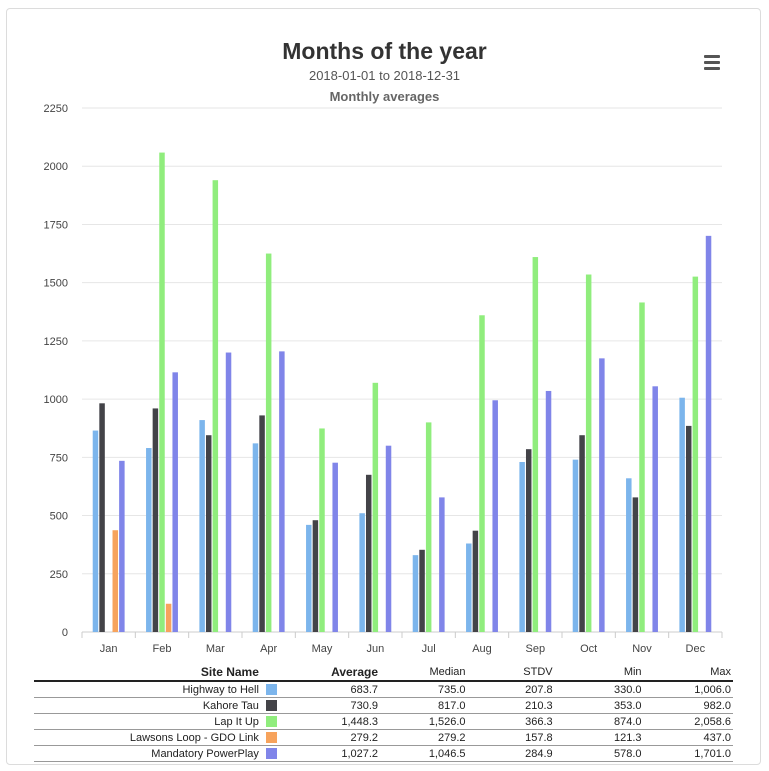  Describe the element at coordinates (511, 673) in the screenshot. I see `header-stdv: STDV` at that location.